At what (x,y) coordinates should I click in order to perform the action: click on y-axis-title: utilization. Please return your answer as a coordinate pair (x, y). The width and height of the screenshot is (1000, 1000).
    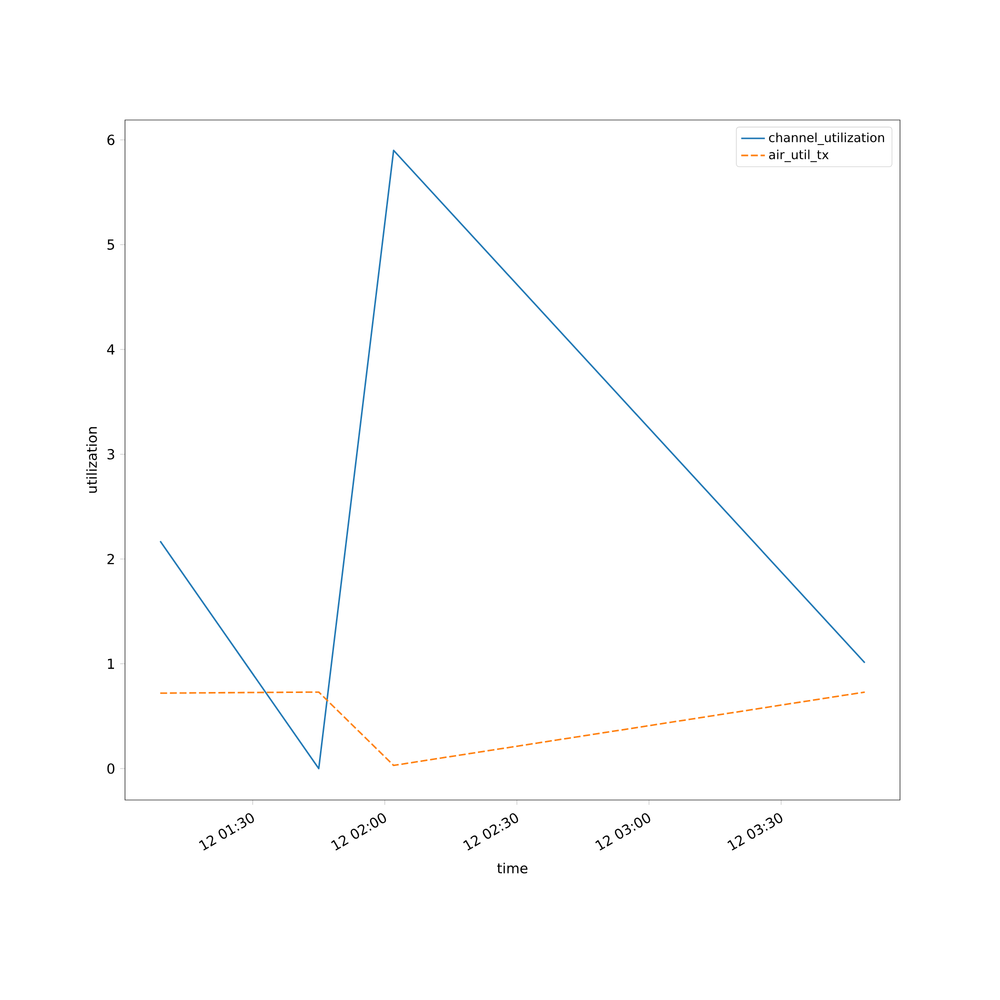
    Looking at the image, I should click on (91, 460).